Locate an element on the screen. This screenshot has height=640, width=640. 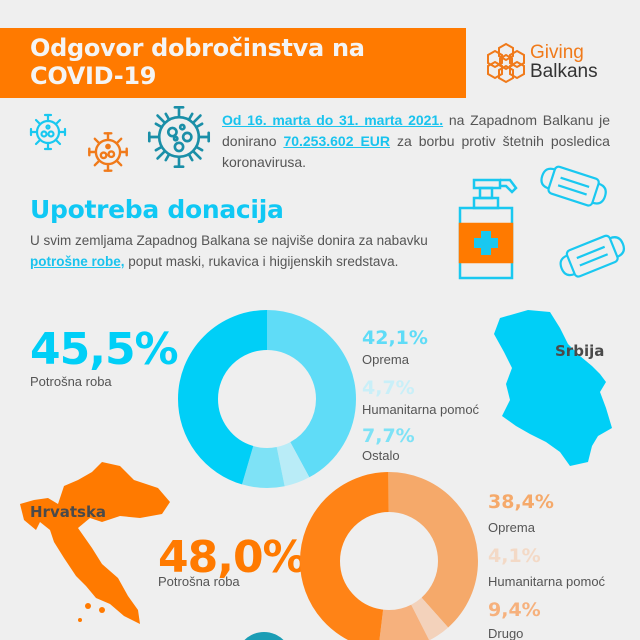
serbia-country-label: Srbija is located at coordinates (580, 351).